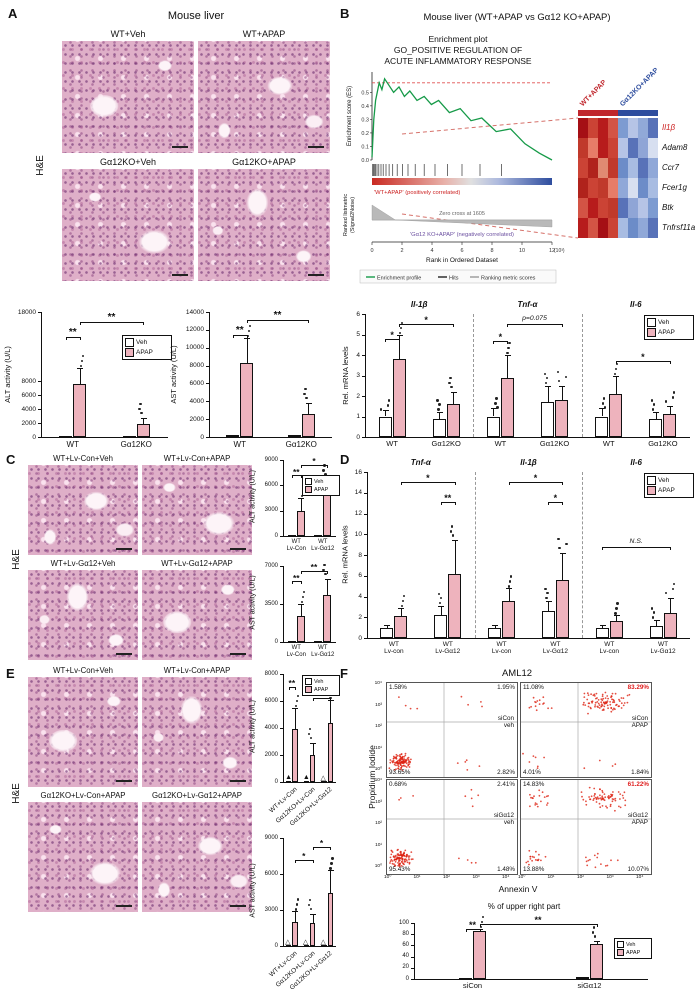 Image resolution: width=700 pixels, height=995 pixels. What do you see at coordinates (378, 748) in the screenshot?
I see `flow-y-tick: 10¹` at bounding box center [378, 748].